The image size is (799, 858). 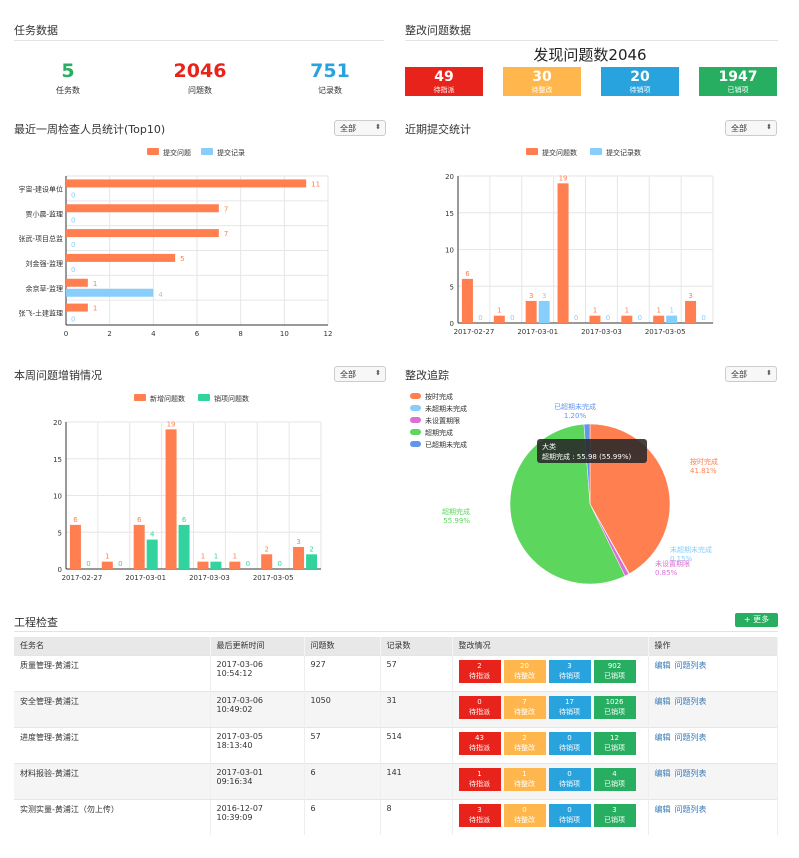 What do you see at coordinates (109, 334) in the screenshot?
I see `x-tick-label: 2` at bounding box center [109, 334].